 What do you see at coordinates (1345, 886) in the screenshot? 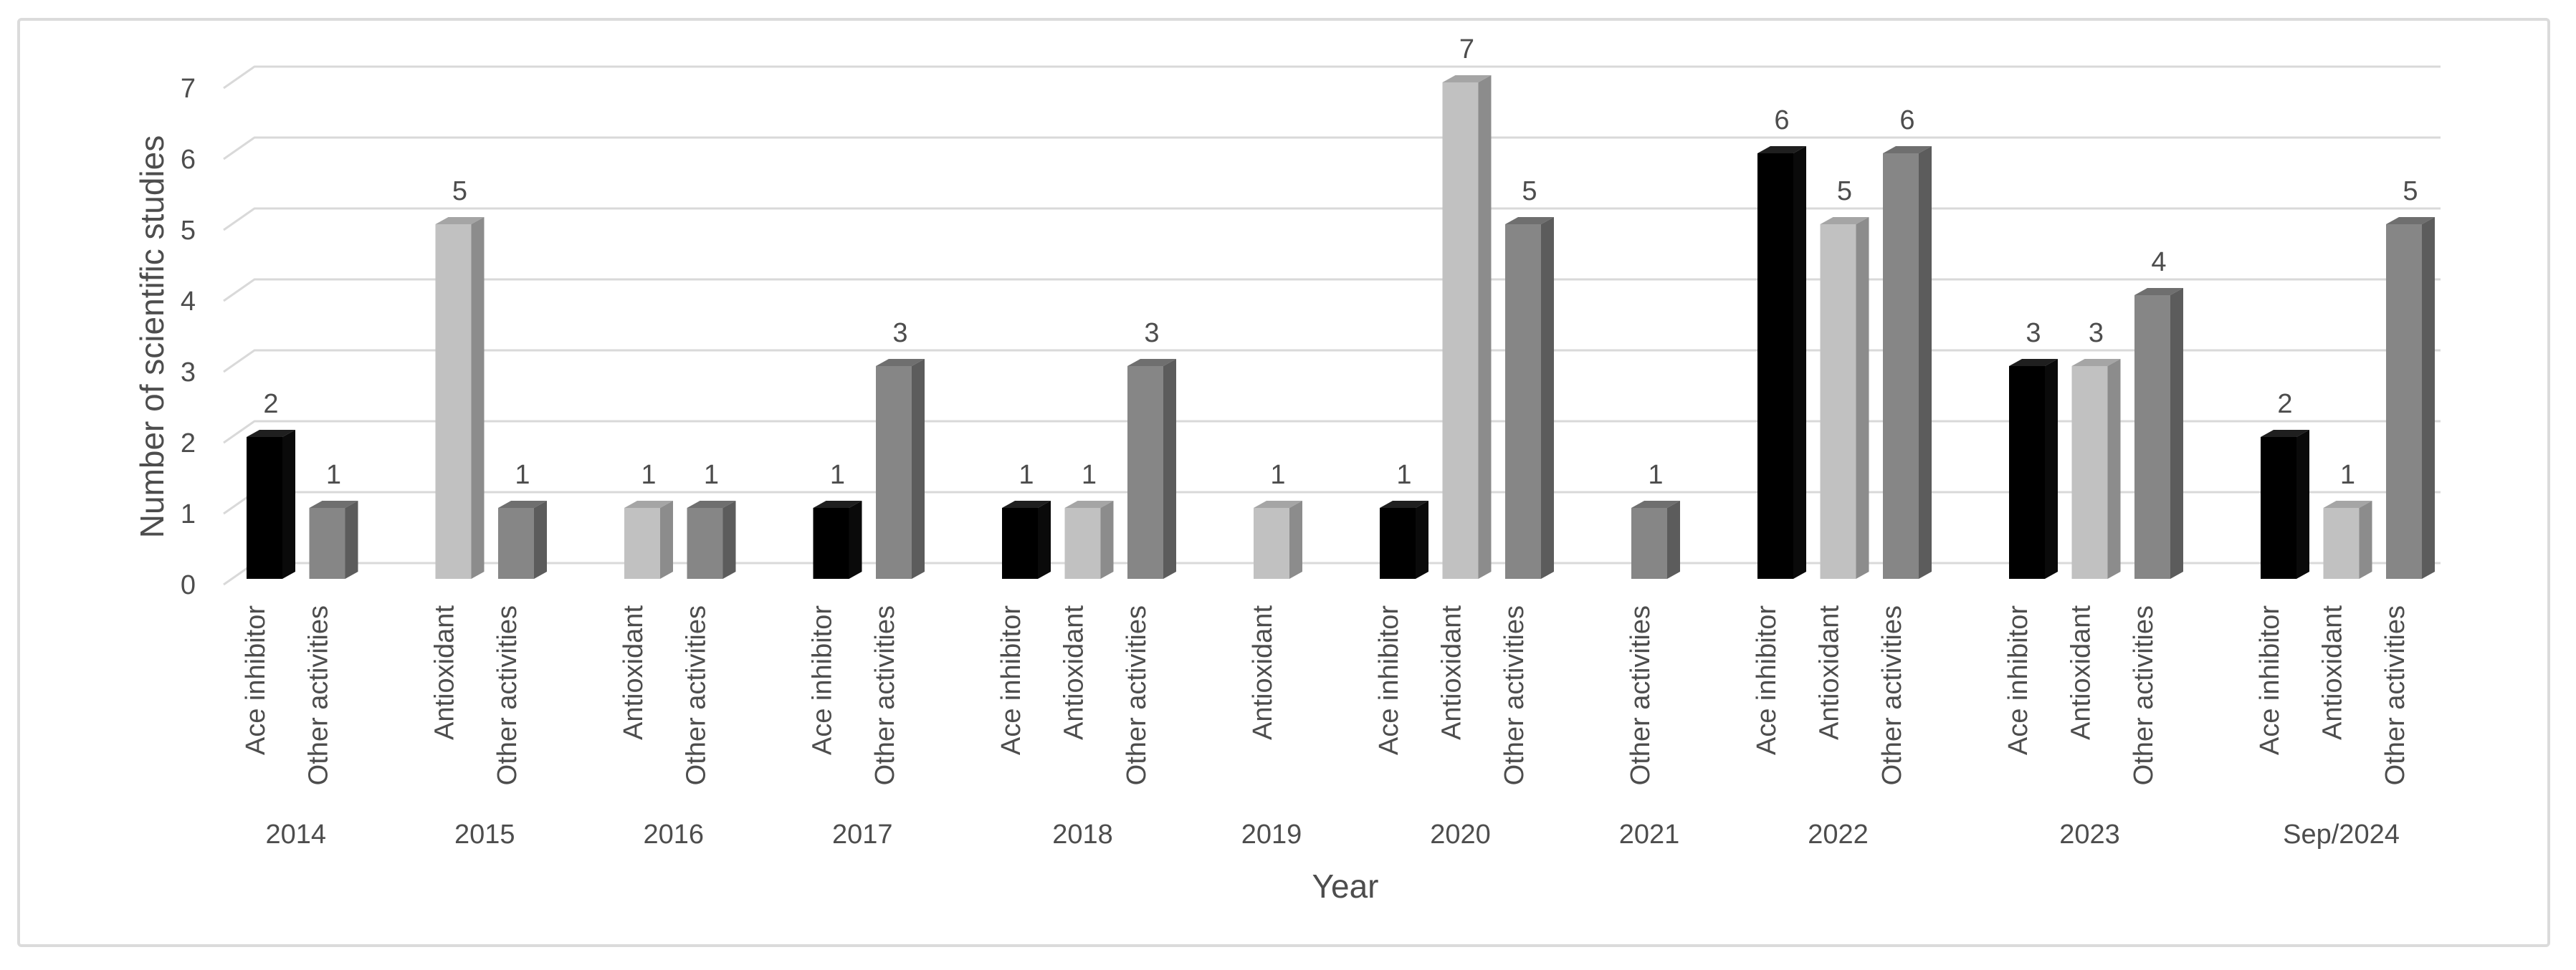
I see `x-axis-title: Year` at bounding box center [1345, 886].